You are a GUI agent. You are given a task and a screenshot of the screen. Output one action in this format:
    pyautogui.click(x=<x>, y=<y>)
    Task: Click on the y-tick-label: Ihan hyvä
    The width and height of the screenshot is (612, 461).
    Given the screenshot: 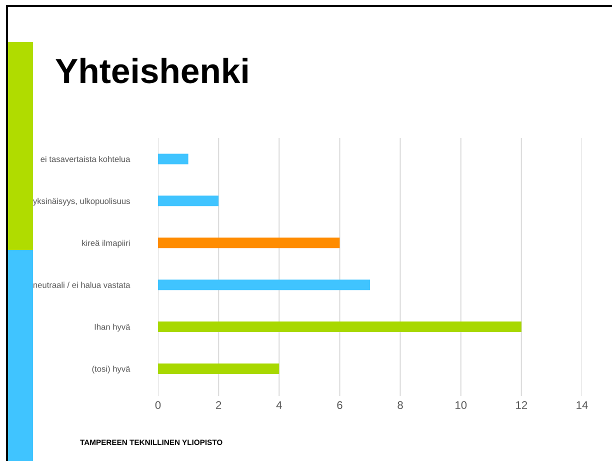 What is the action you would take?
    pyautogui.click(x=112, y=328)
    